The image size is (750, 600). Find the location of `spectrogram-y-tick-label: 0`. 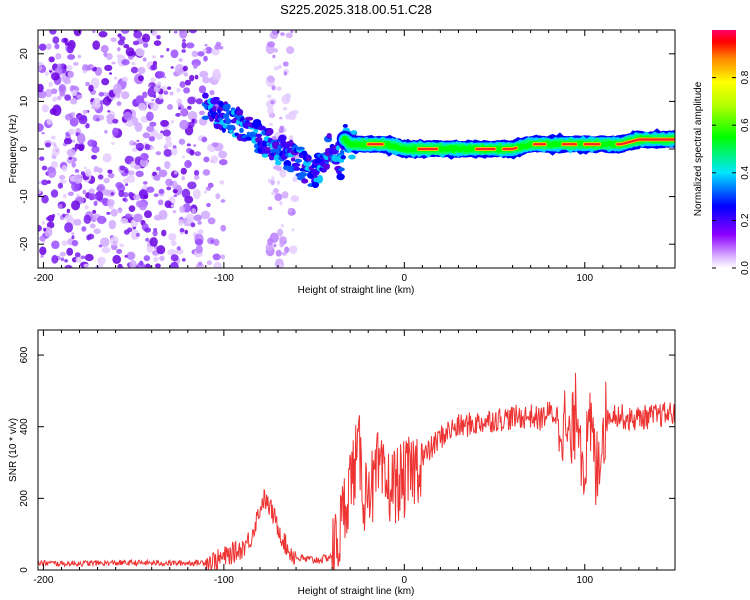

spectrogram-y-tick-label: 0 is located at coordinates (24, 149).